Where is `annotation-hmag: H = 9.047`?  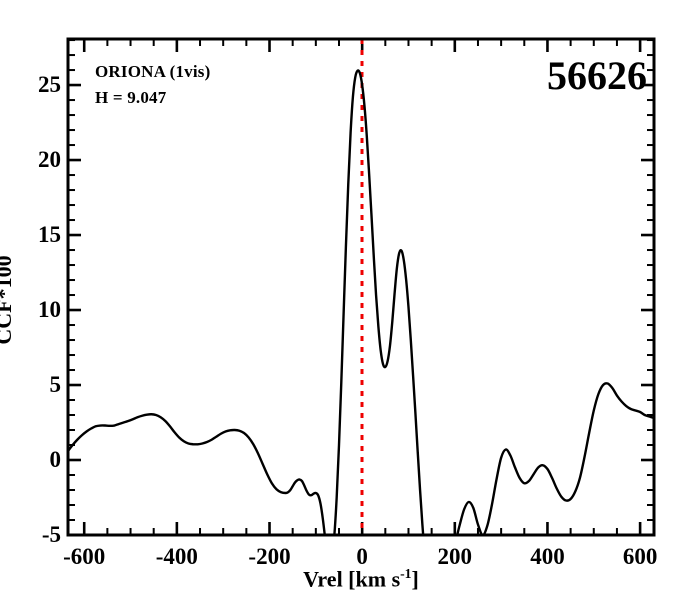
annotation-hmag: H = 9.047 is located at coordinates (131, 97).